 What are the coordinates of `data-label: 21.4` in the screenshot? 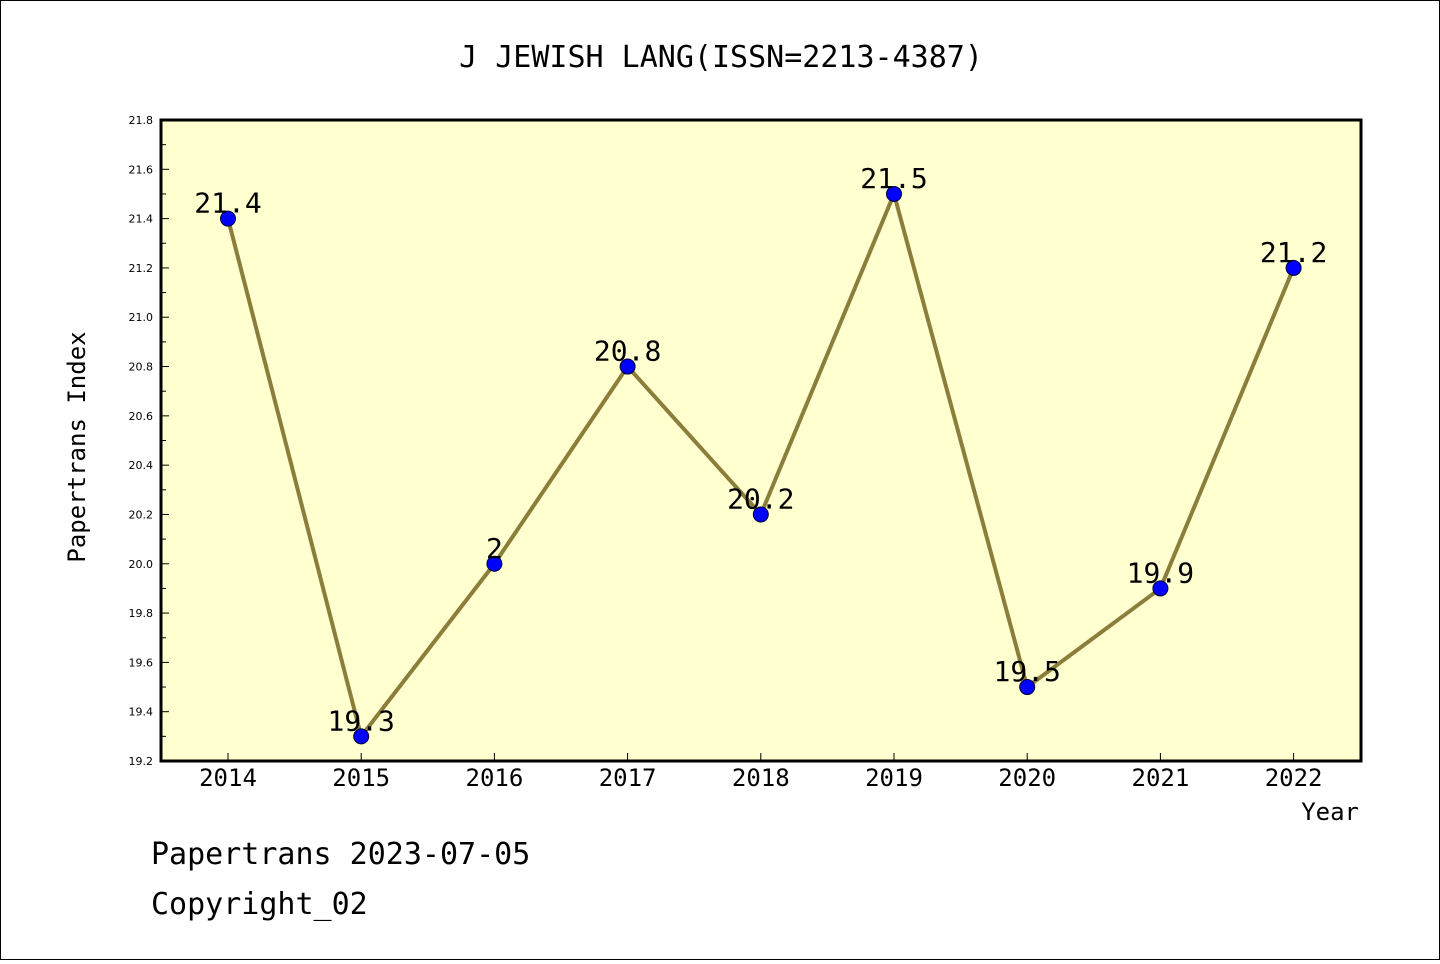 It's located at (227, 203).